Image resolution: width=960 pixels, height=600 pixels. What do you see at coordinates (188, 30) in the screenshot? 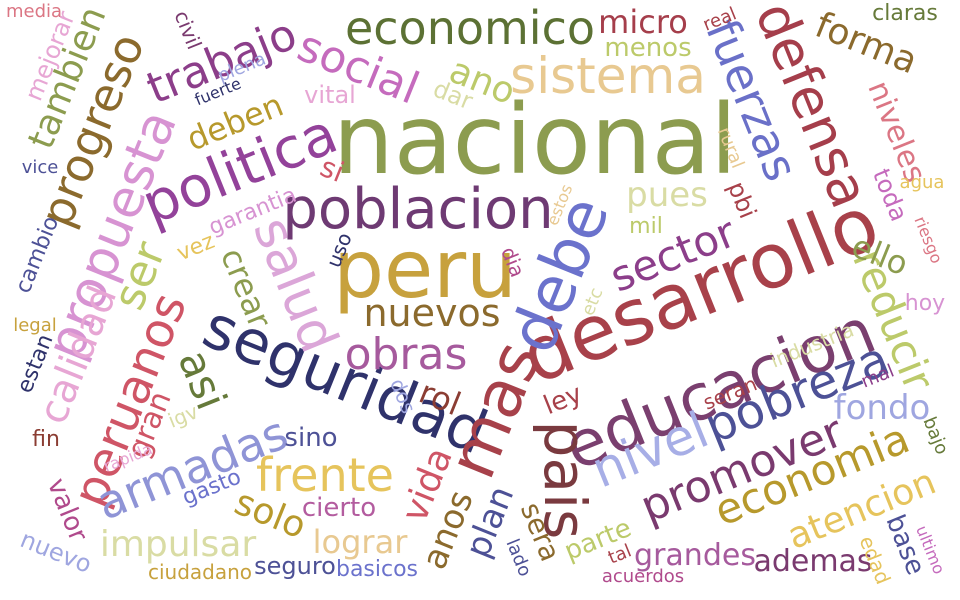
I see `word-civil: civil` at bounding box center [188, 30].